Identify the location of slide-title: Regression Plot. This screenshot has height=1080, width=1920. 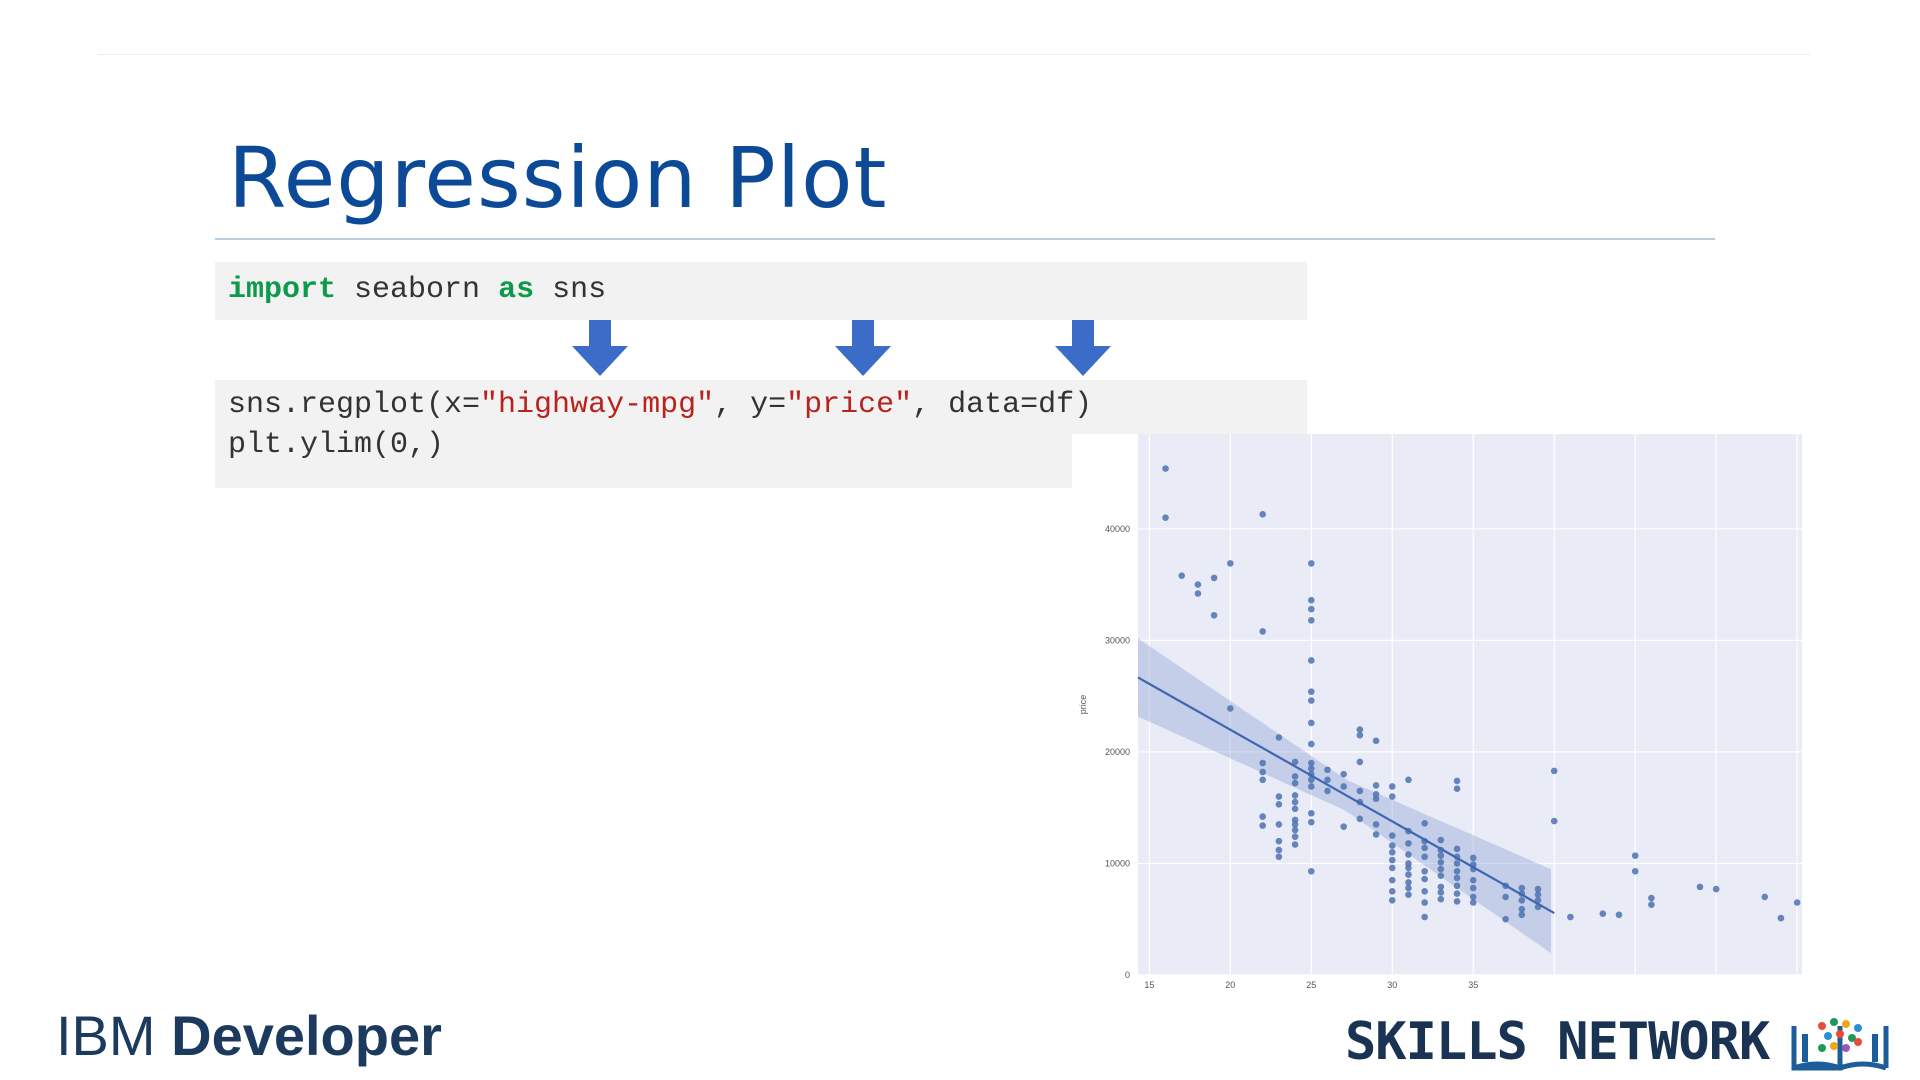
(558, 178).